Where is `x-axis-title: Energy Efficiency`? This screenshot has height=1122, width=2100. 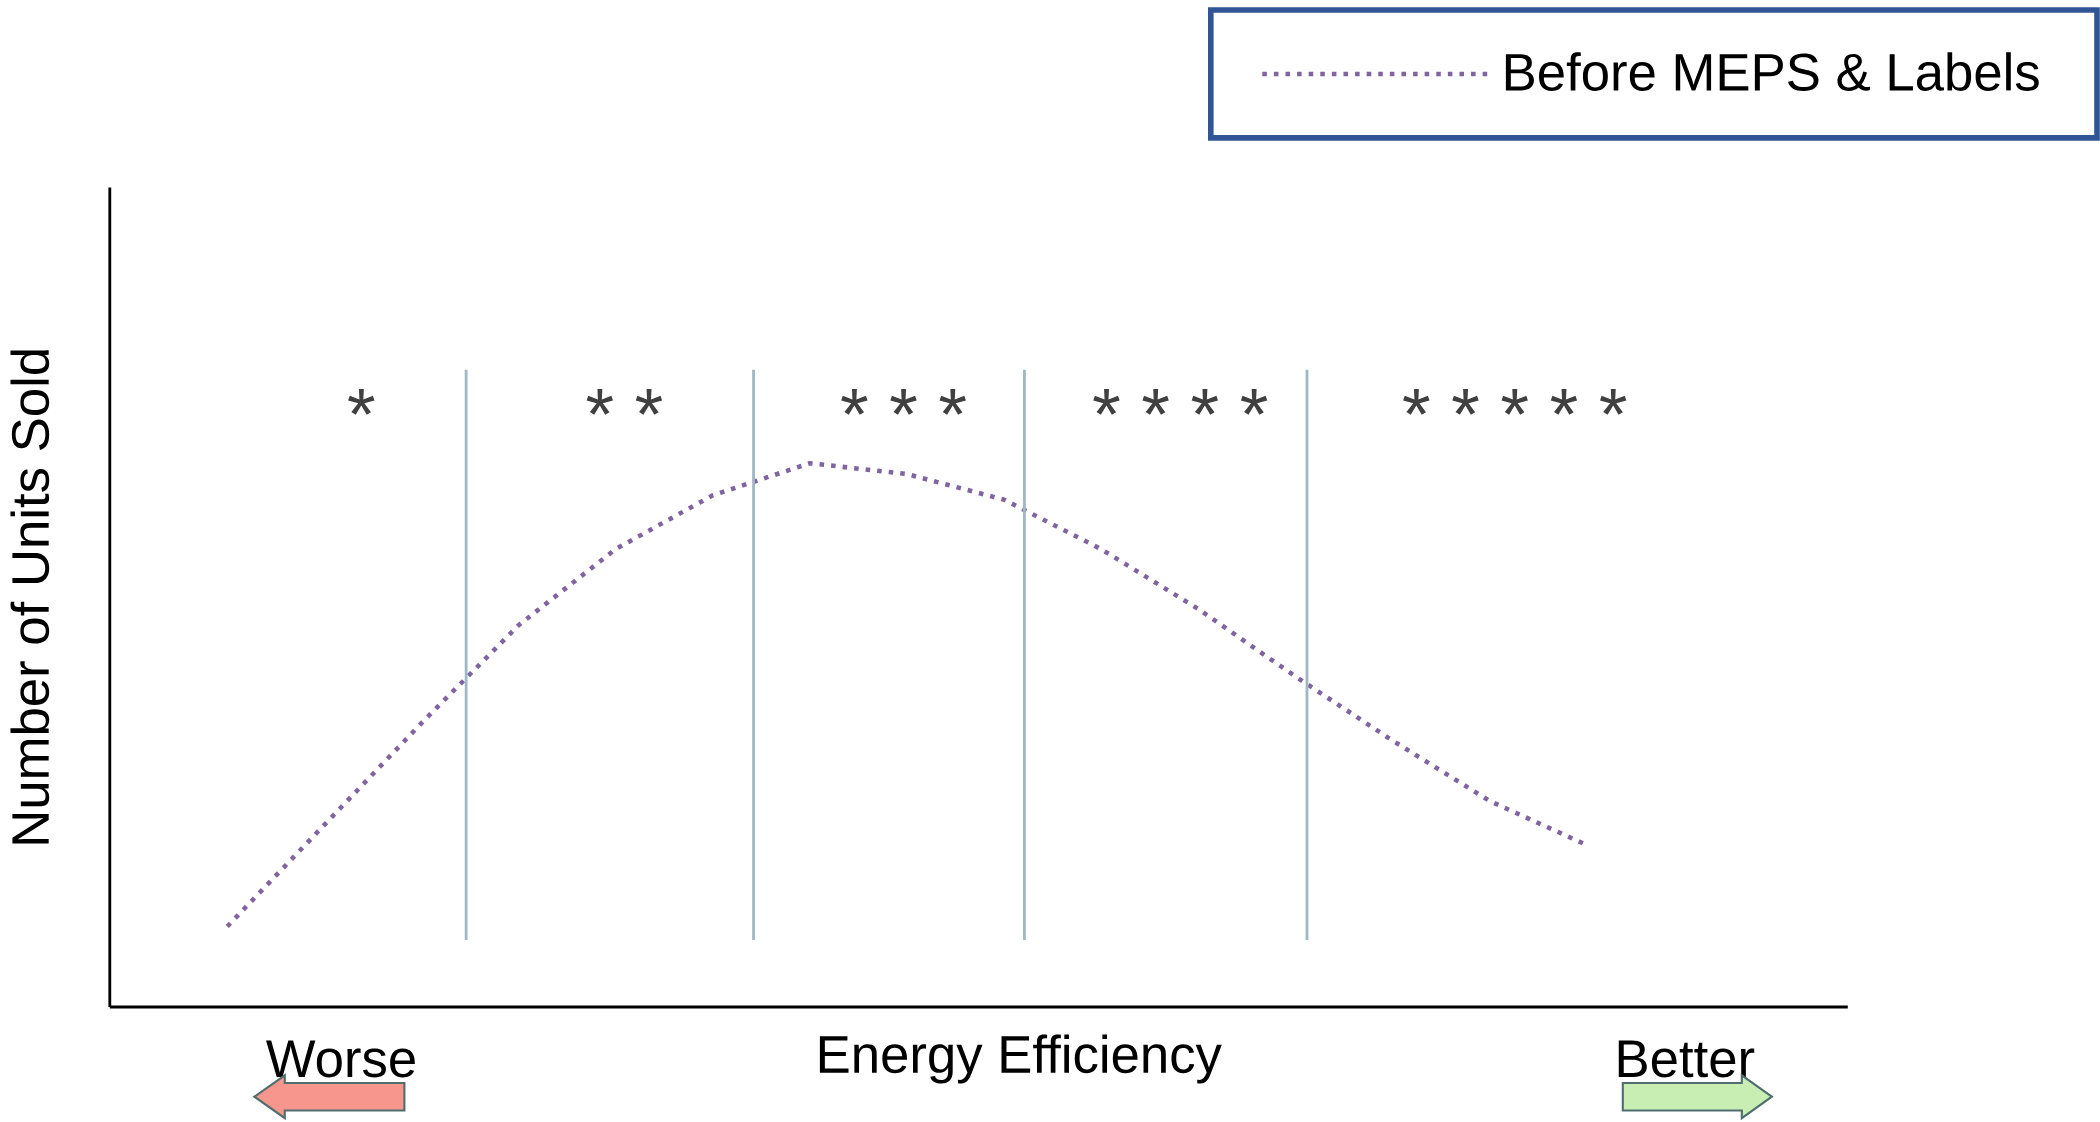 x-axis-title: Energy Efficiency is located at coordinates (1020, 1059).